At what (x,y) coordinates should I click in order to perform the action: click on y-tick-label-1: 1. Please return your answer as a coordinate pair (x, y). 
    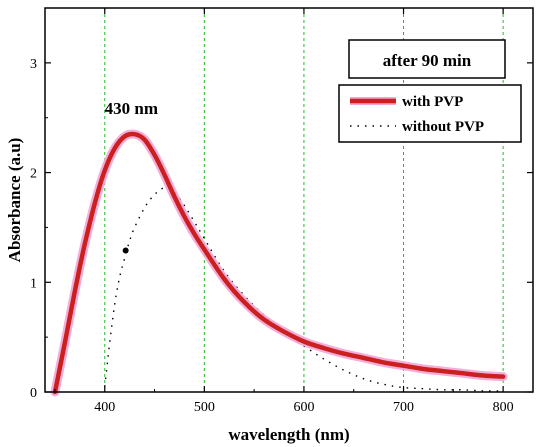
    Looking at the image, I should click on (33, 283).